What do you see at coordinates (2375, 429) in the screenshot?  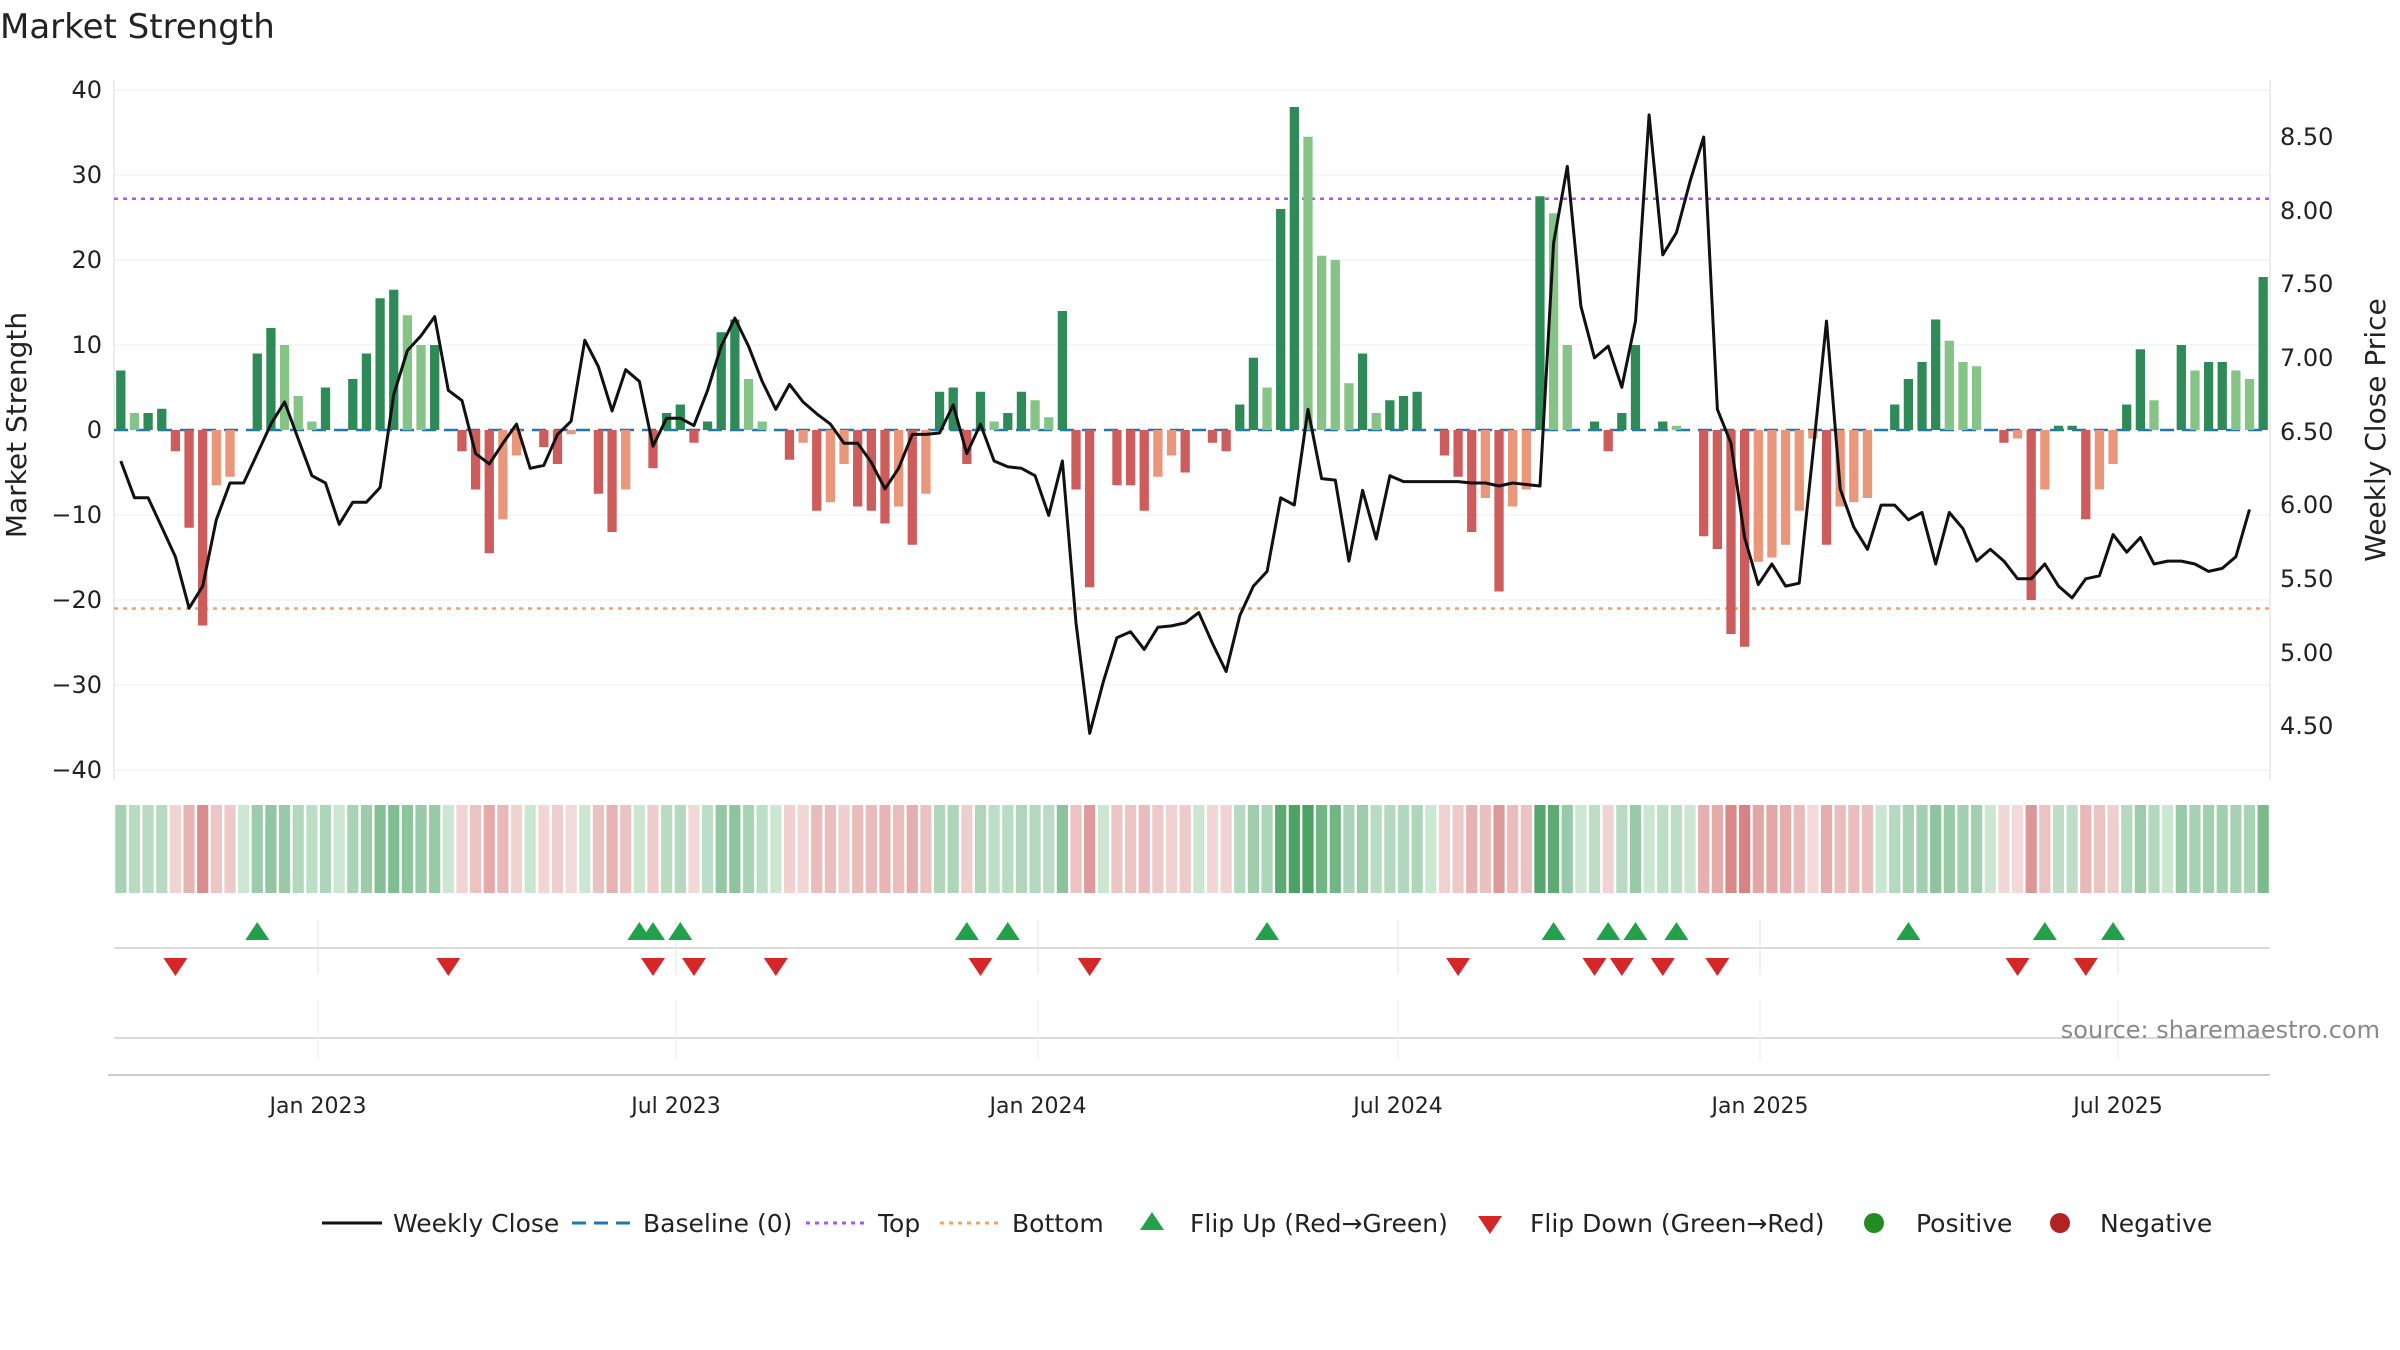 I see `y-axis-label-right: Weekly Close Price` at bounding box center [2375, 429].